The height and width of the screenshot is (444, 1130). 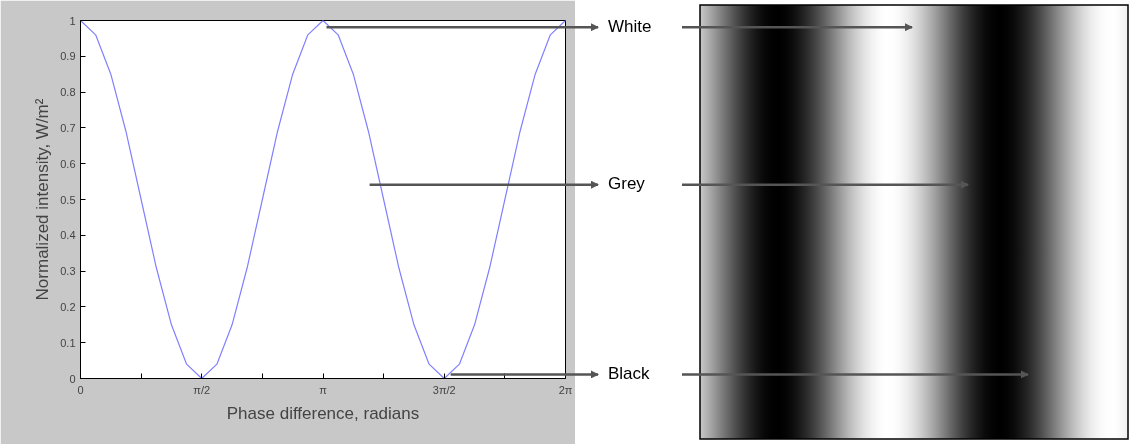 What do you see at coordinates (72, 20) in the screenshot?
I see `y-tick-label: 1` at bounding box center [72, 20].